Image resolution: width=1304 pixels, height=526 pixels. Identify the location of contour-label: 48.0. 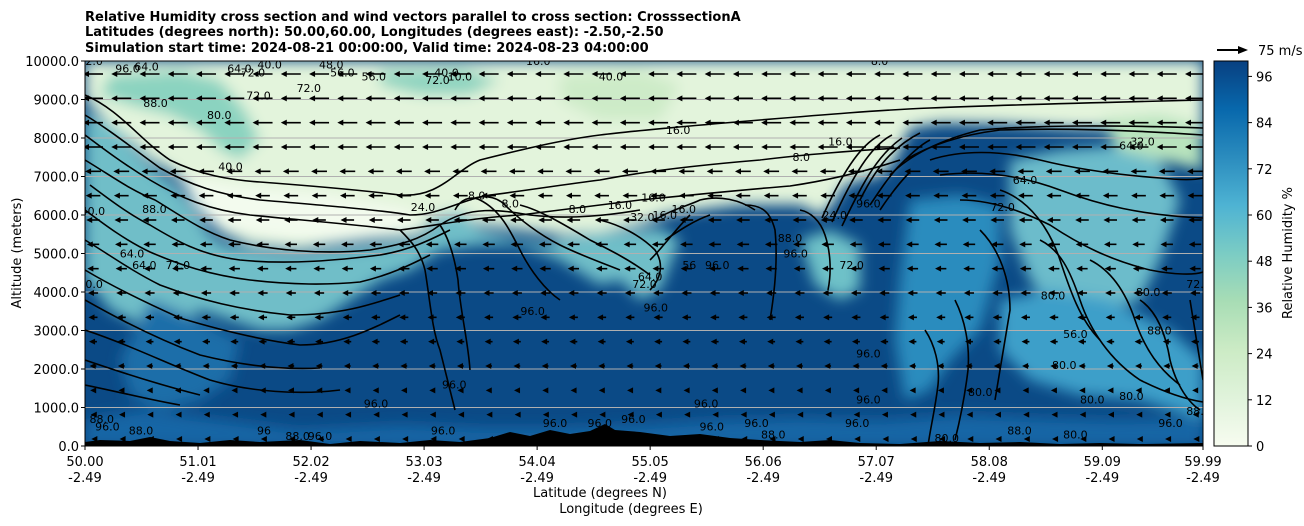
(331, 65).